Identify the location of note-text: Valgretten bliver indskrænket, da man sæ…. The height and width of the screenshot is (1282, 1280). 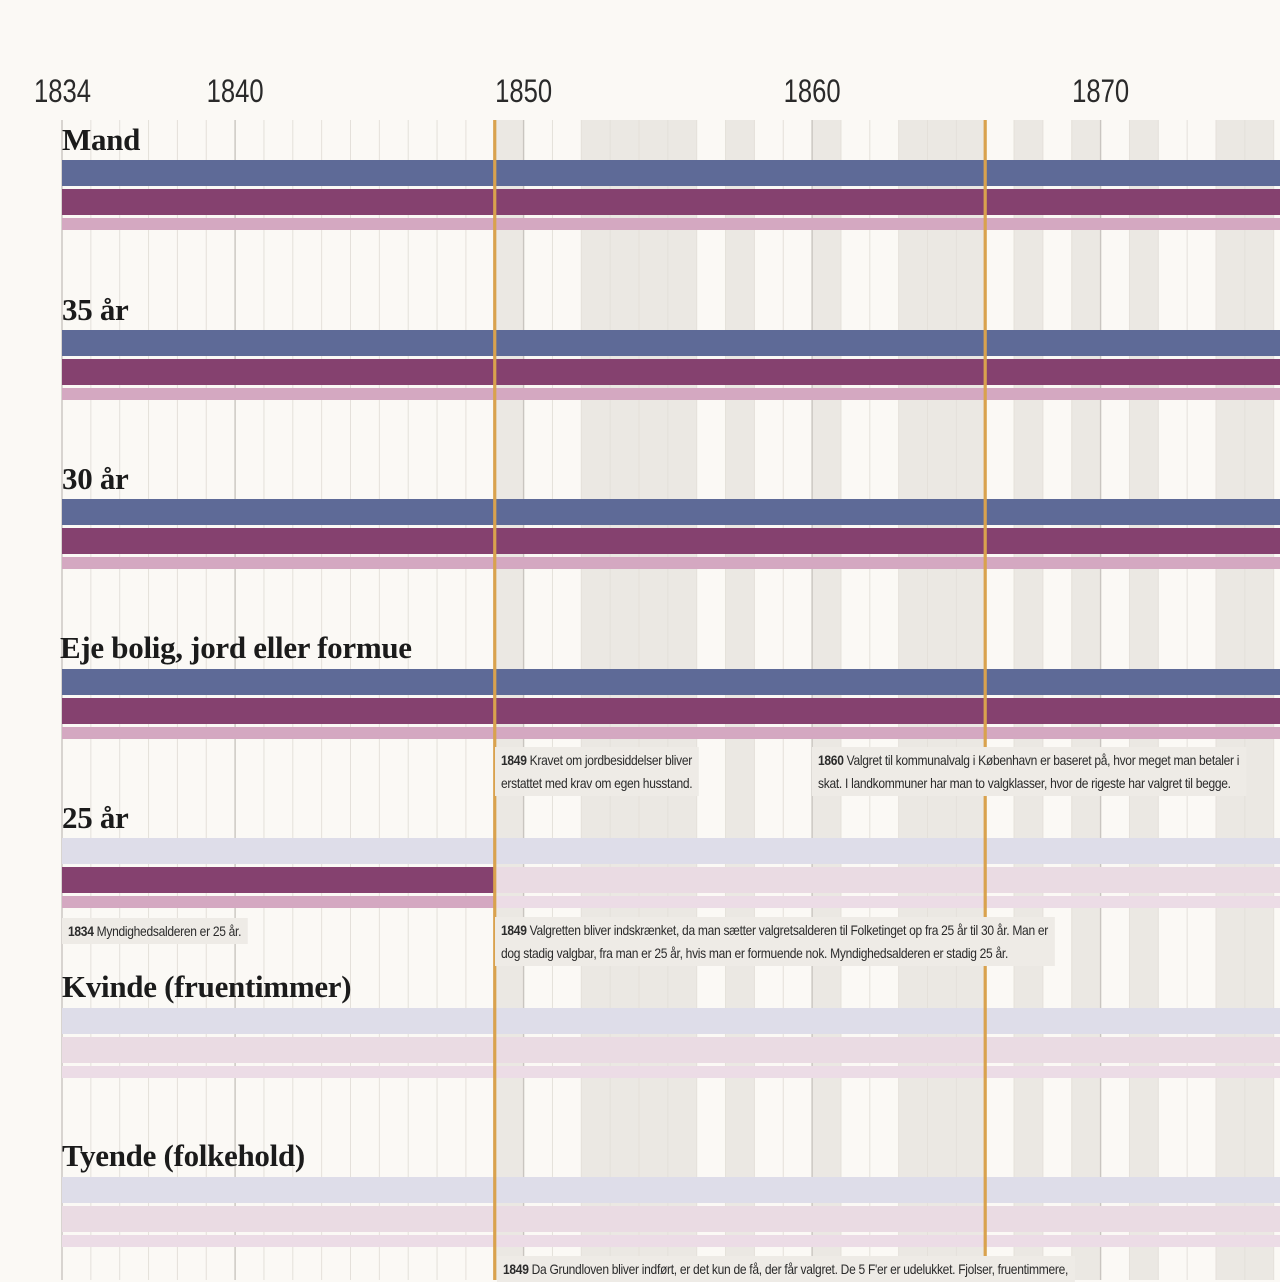
(789, 930).